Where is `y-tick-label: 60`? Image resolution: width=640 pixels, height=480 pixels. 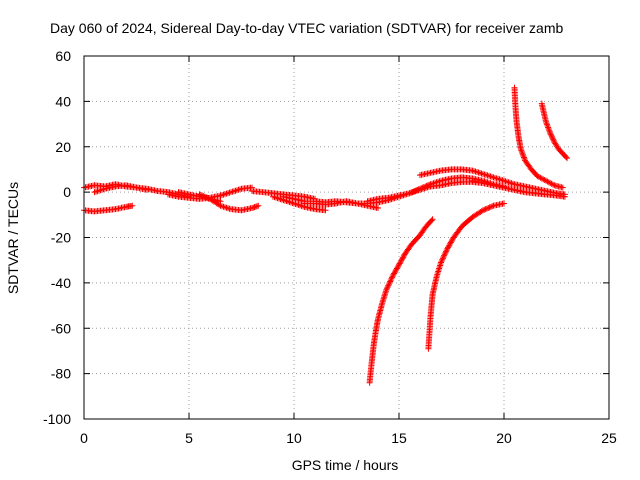
y-tick-label: 60 is located at coordinates (63, 56).